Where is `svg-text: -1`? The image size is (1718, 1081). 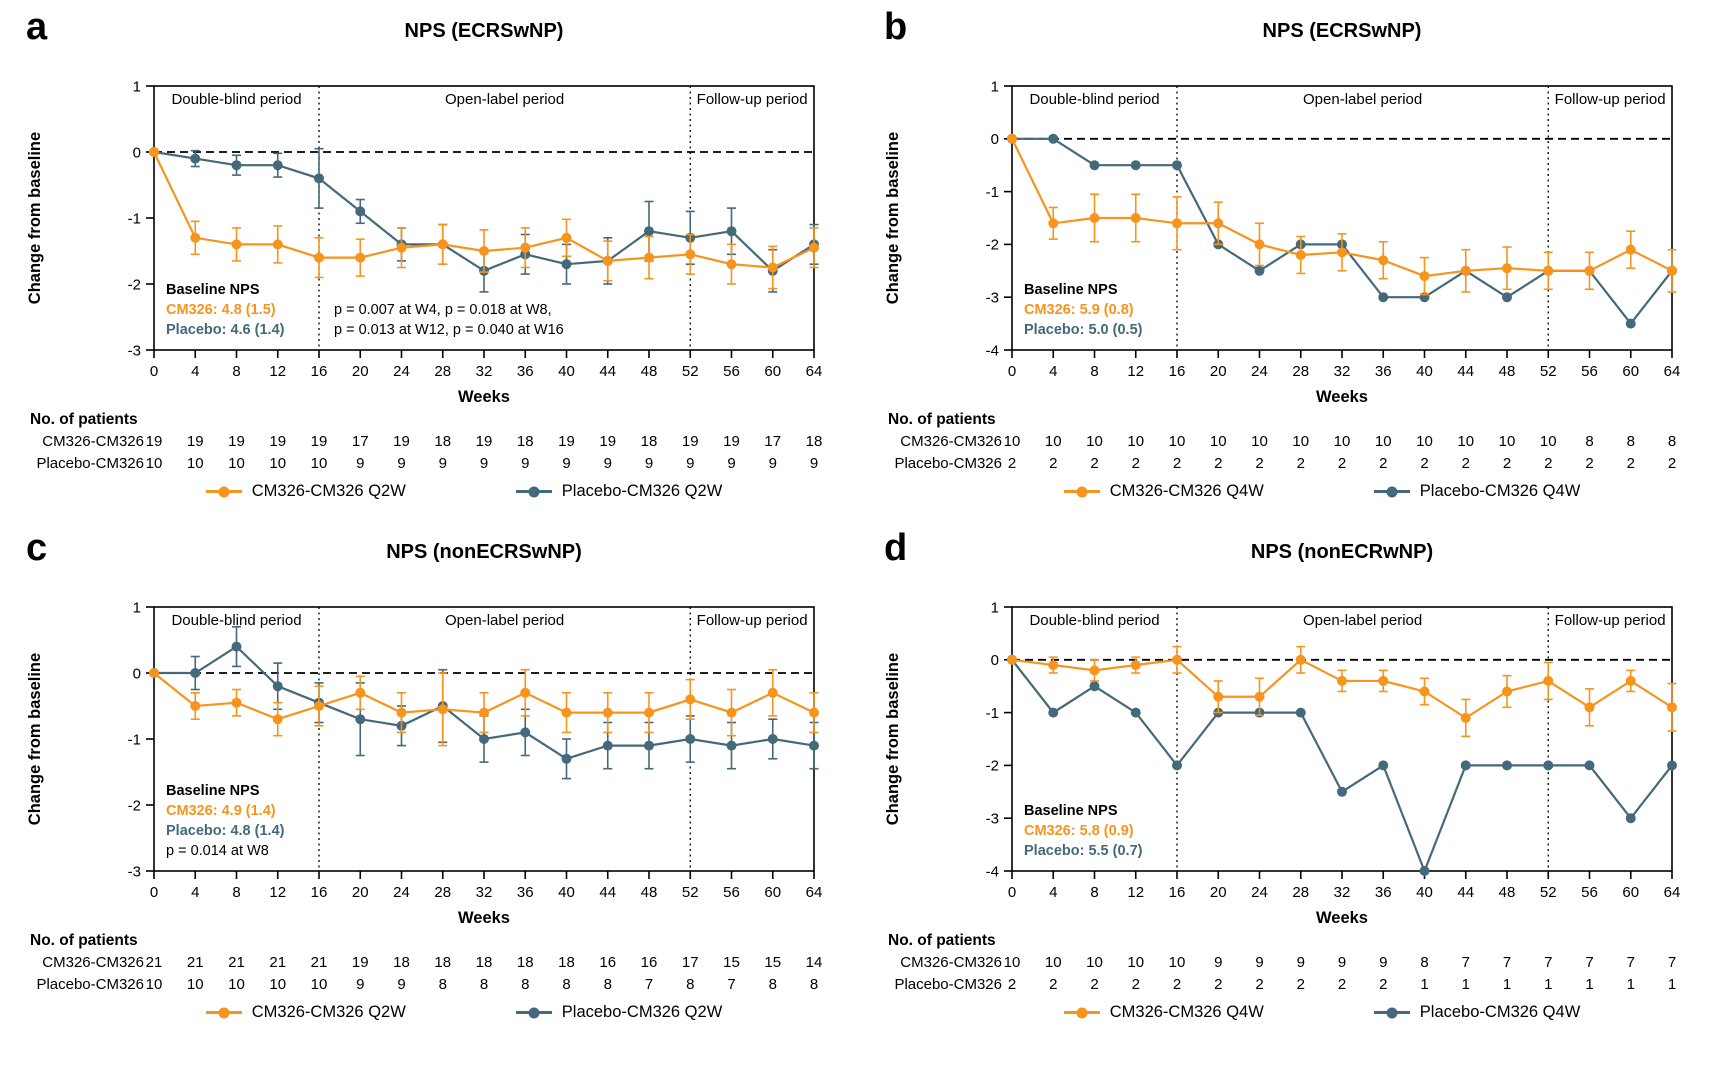 svg-text: -1 is located at coordinates (992, 713).